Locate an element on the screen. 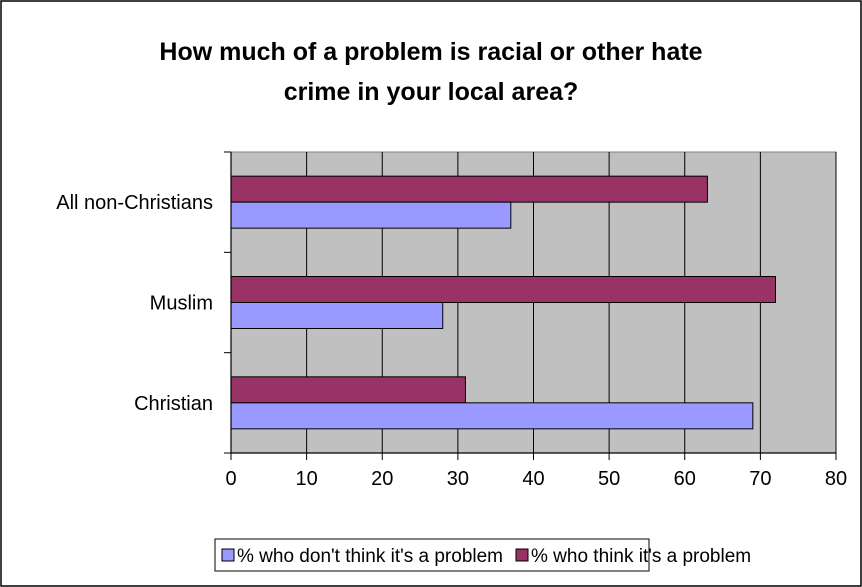 The width and height of the screenshot is (862, 587). x-tick-label: 80 is located at coordinates (836, 479).